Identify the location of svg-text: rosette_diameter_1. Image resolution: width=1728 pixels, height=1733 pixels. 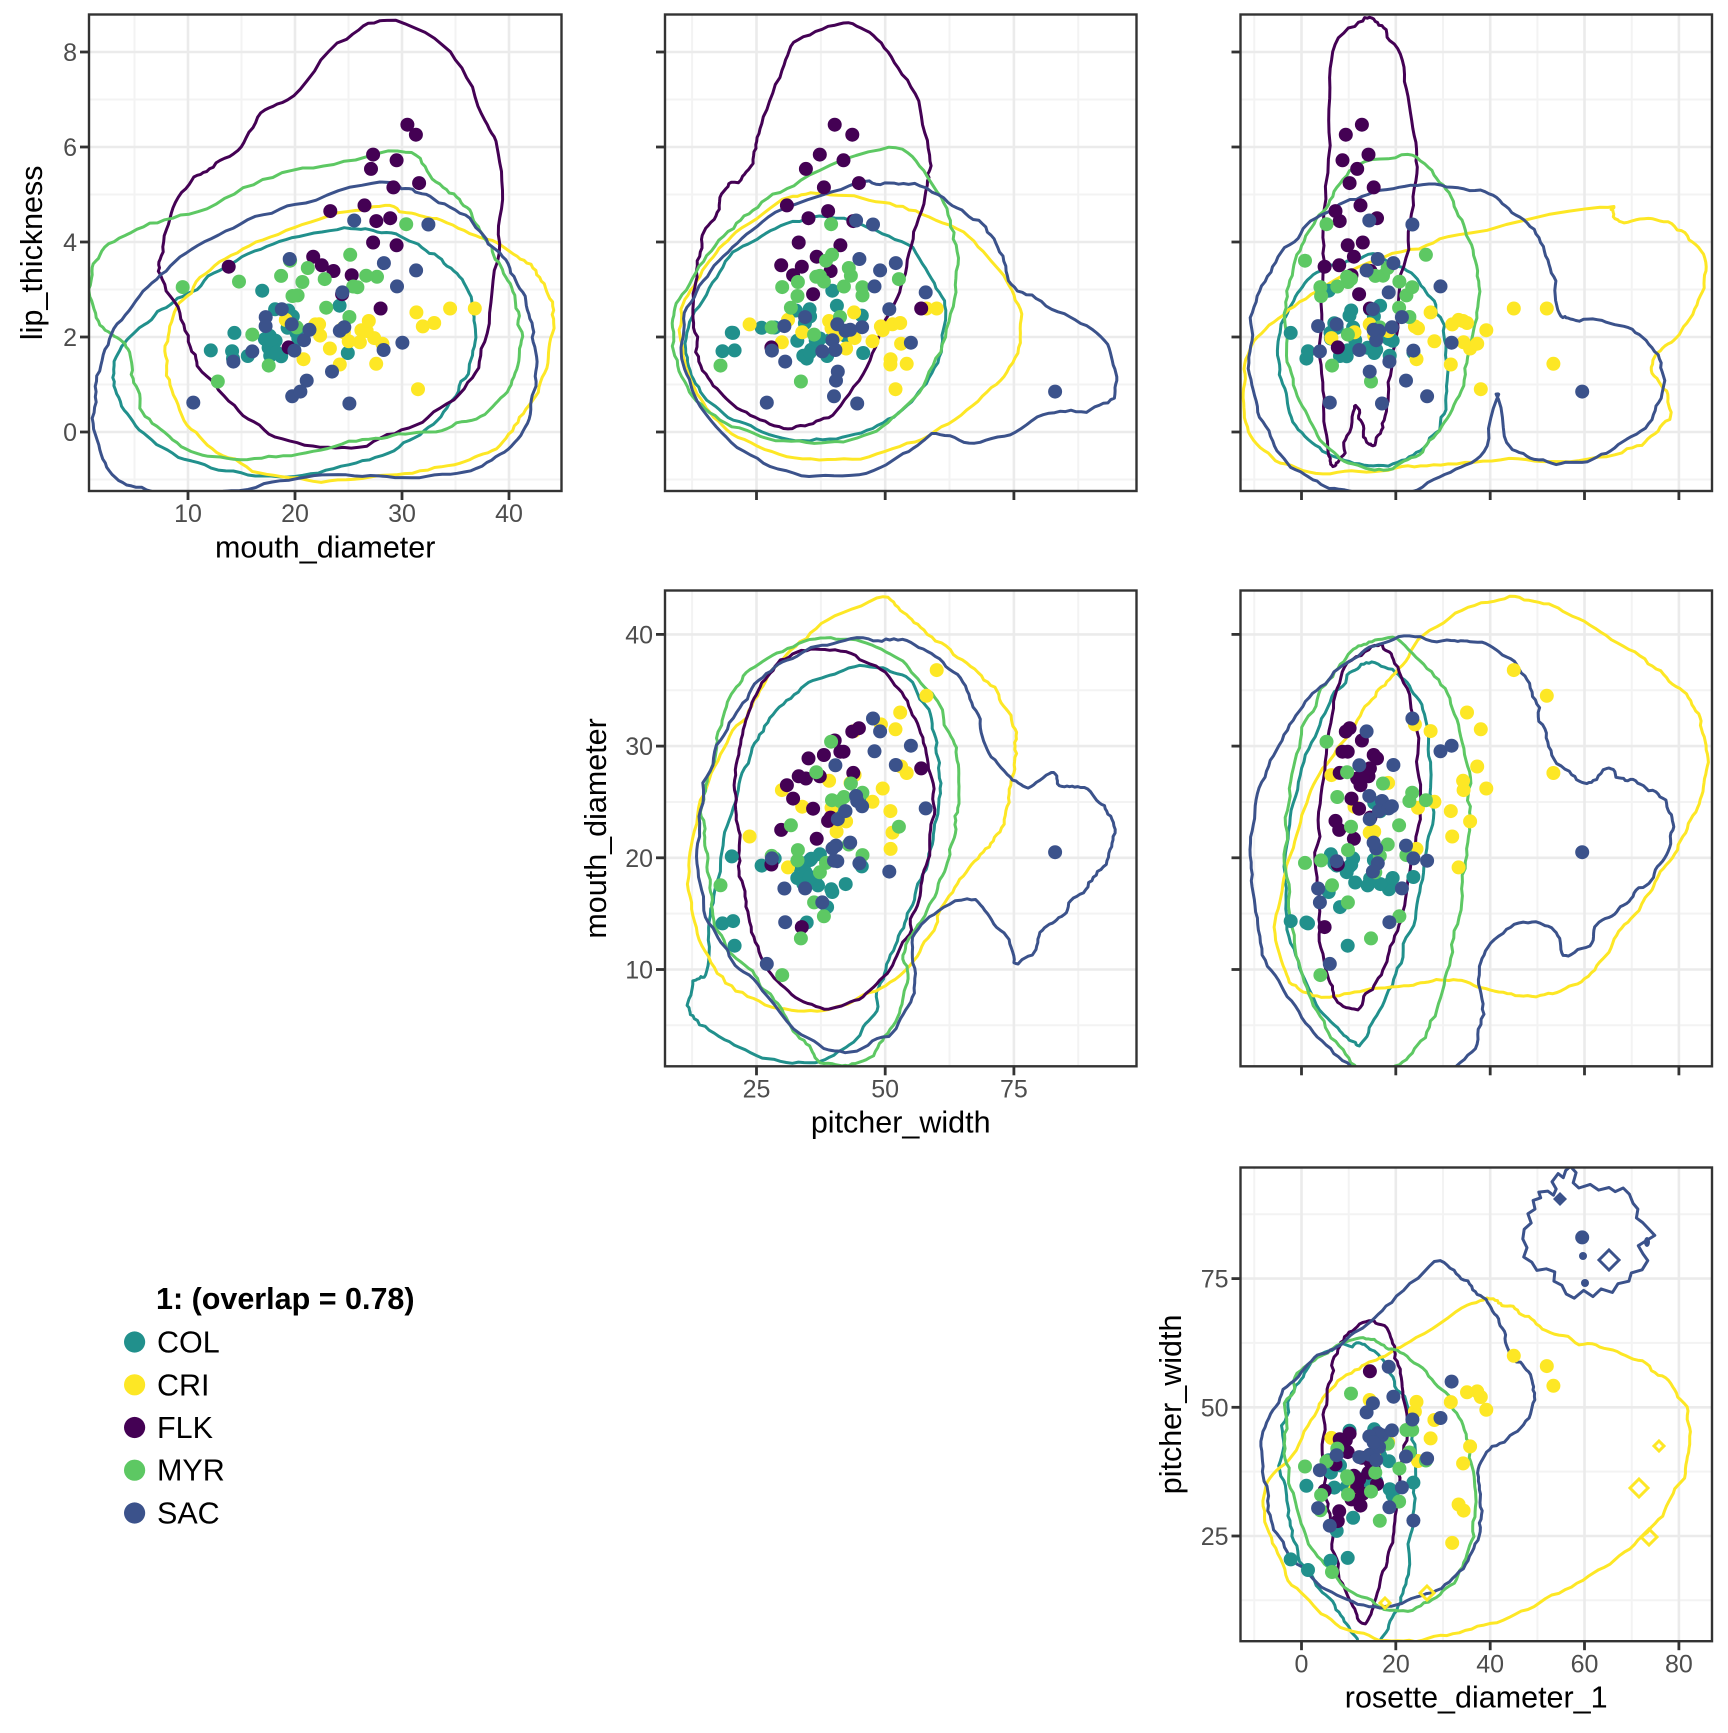
(1476, 1698).